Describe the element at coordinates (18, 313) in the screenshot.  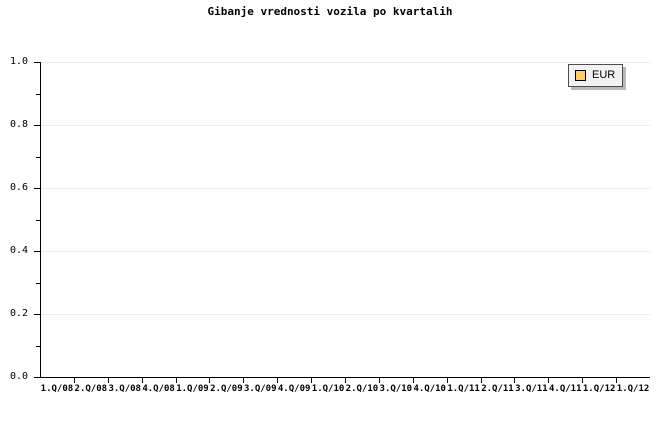
I see `y-axis-label: 0.2` at that location.